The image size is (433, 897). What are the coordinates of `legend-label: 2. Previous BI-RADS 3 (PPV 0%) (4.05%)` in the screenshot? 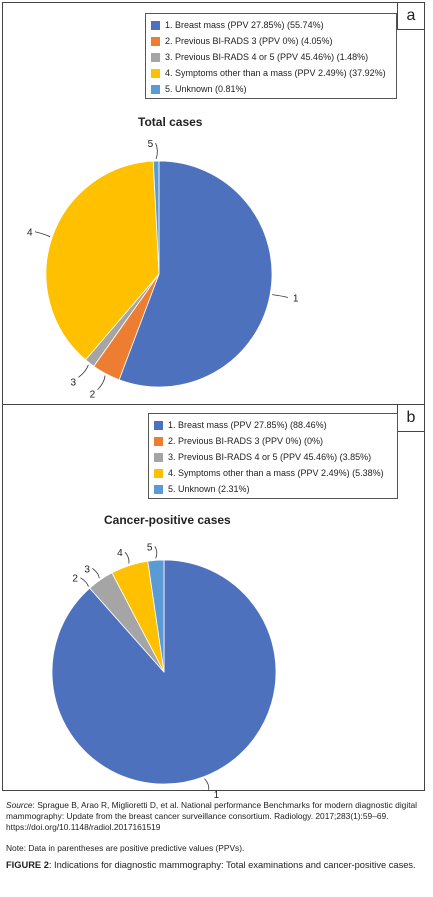 It's located at (249, 41).